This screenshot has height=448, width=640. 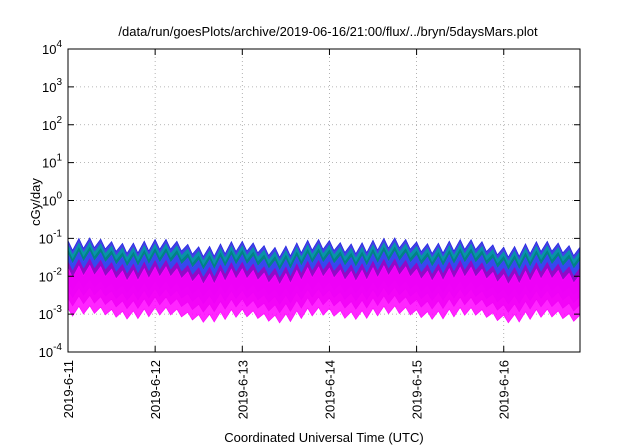 What do you see at coordinates (57, 233) in the screenshot?
I see `y-tick-exponent: -1` at bounding box center [57, 233].